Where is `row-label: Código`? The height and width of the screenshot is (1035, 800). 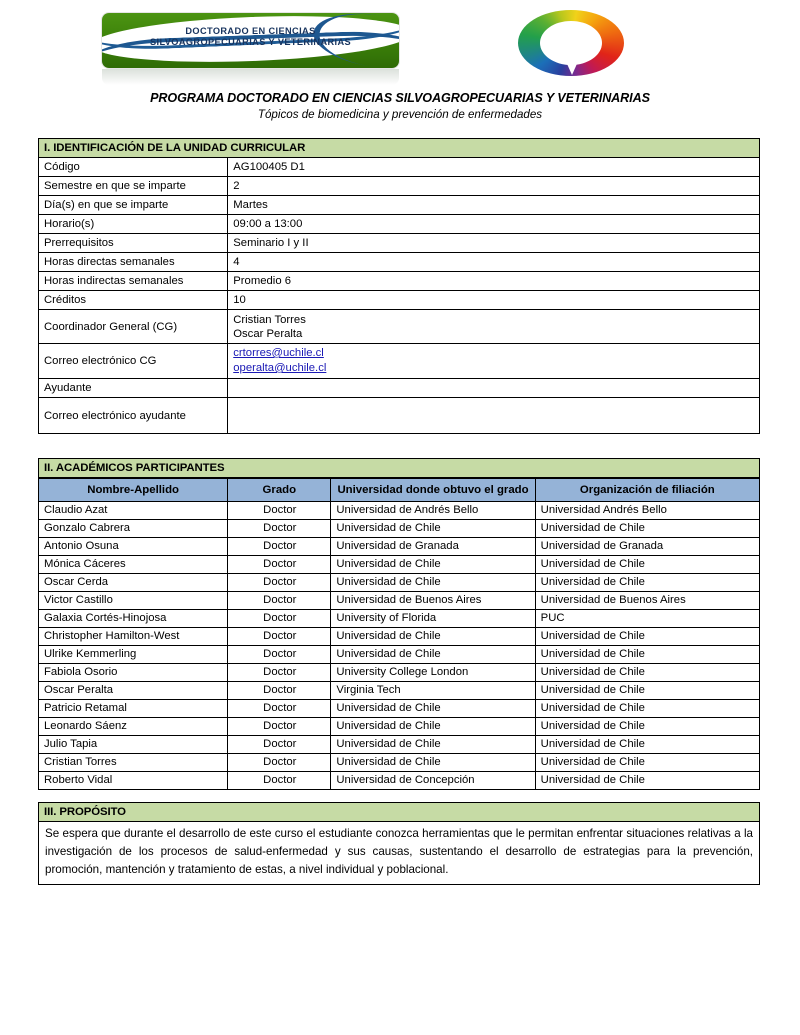
row-label: Código is located at coordinates (133, 167).